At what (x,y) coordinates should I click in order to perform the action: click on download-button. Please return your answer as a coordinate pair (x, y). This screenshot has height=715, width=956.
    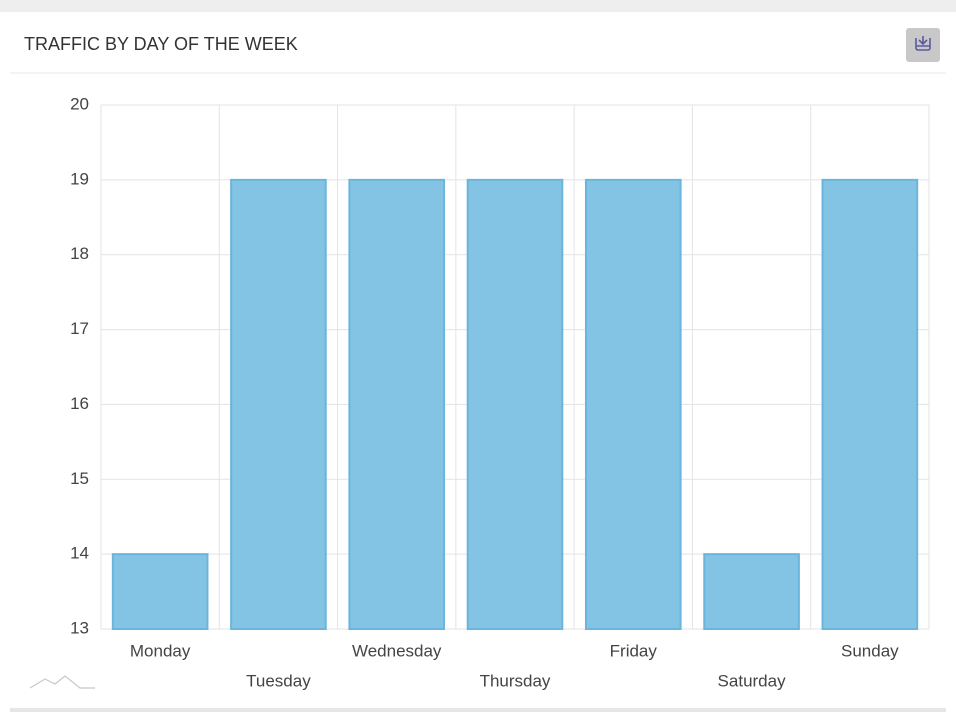
    Looking at the image, I should click on (923, 45).